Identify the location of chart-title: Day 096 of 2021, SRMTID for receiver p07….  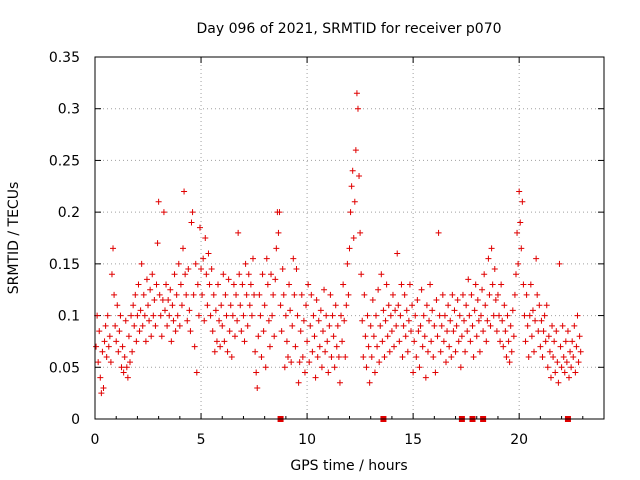
(348, 29).